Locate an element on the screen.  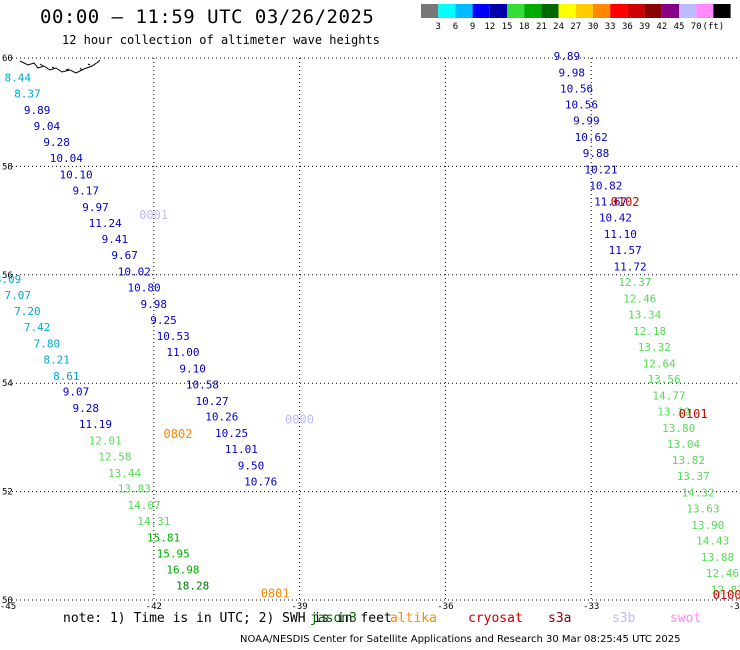
pass-time-label: 0100 is located at coordinates (726, 595).